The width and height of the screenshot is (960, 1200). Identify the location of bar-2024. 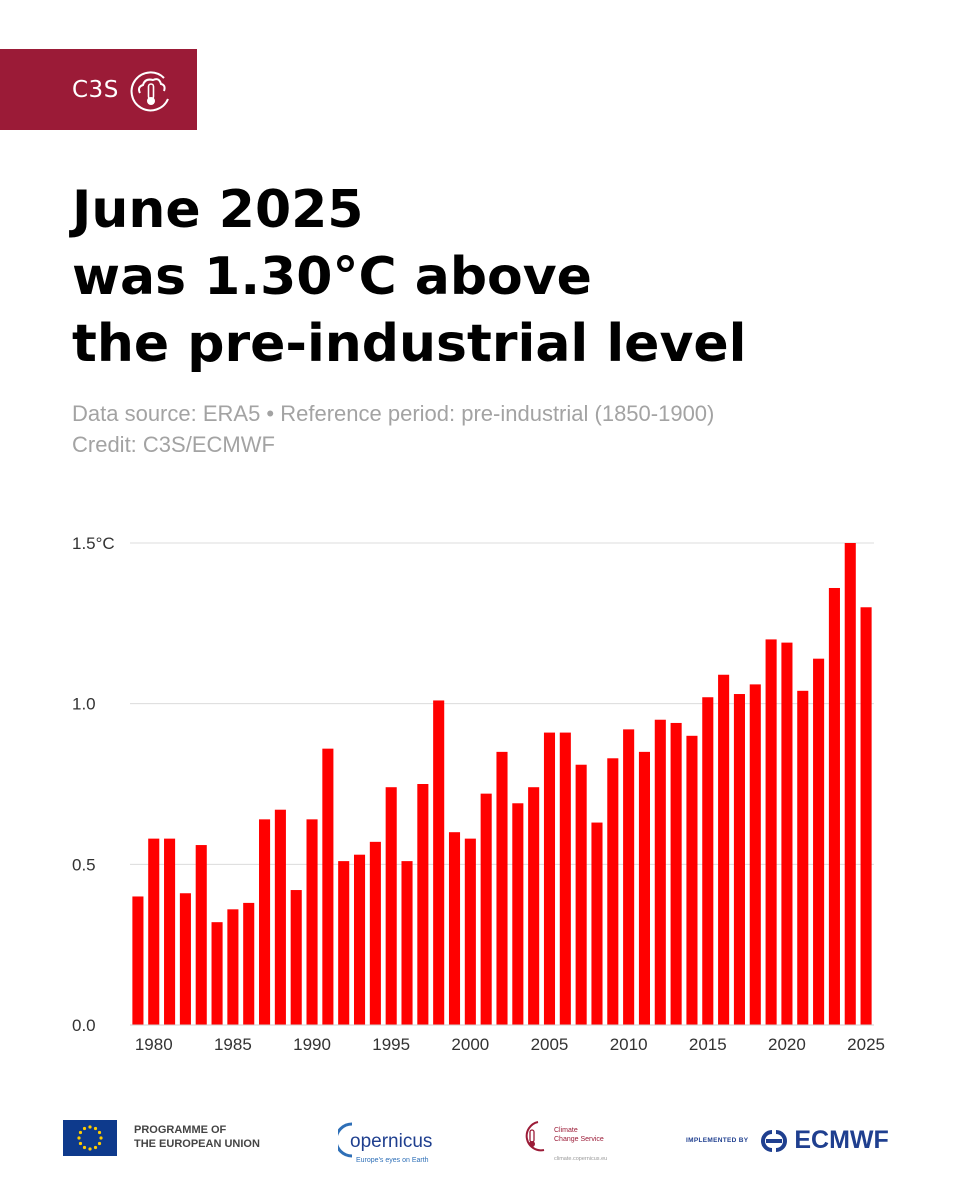
(850, 784).